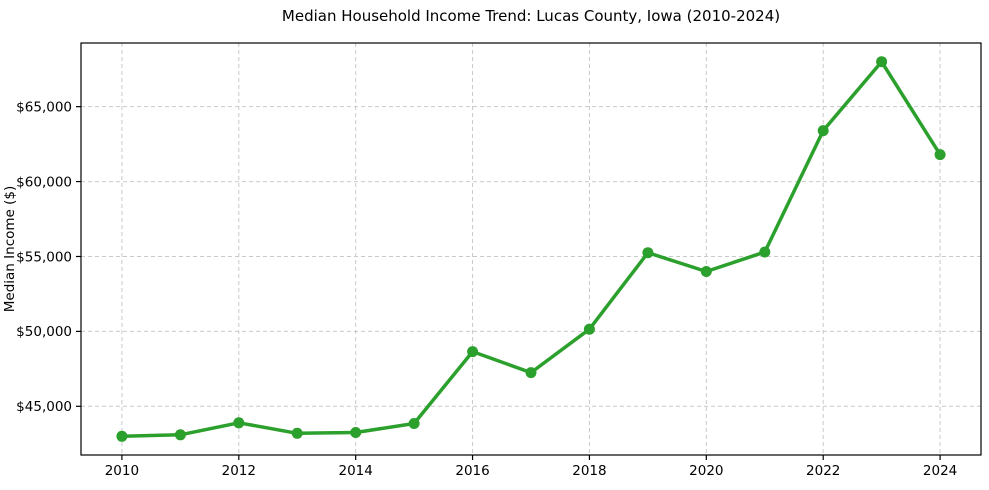 Image resolution: width=989 pixels, height=490 pixels. Describe the element at coordinates (706, 271) in the screenshot. I see `data-point-2020` at that location.